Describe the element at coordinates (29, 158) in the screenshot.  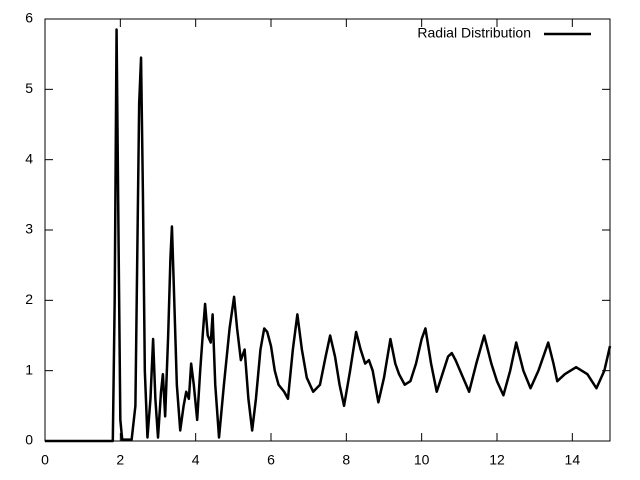
I see `y-tick-label: 4` at that location.